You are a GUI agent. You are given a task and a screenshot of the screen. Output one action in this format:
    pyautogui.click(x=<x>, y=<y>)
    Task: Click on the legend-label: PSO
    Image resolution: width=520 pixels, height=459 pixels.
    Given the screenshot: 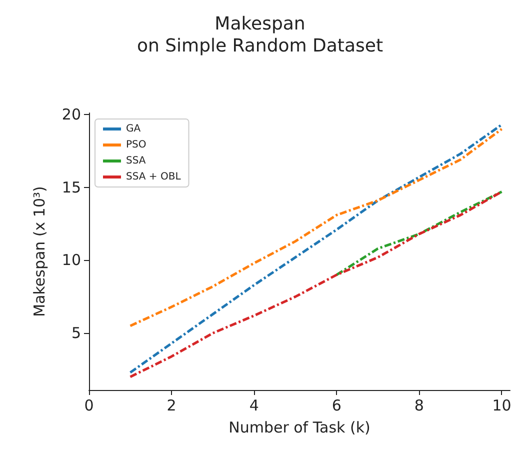 What is the action you would take?
    pyautogui.click(x=136, y=145)
    